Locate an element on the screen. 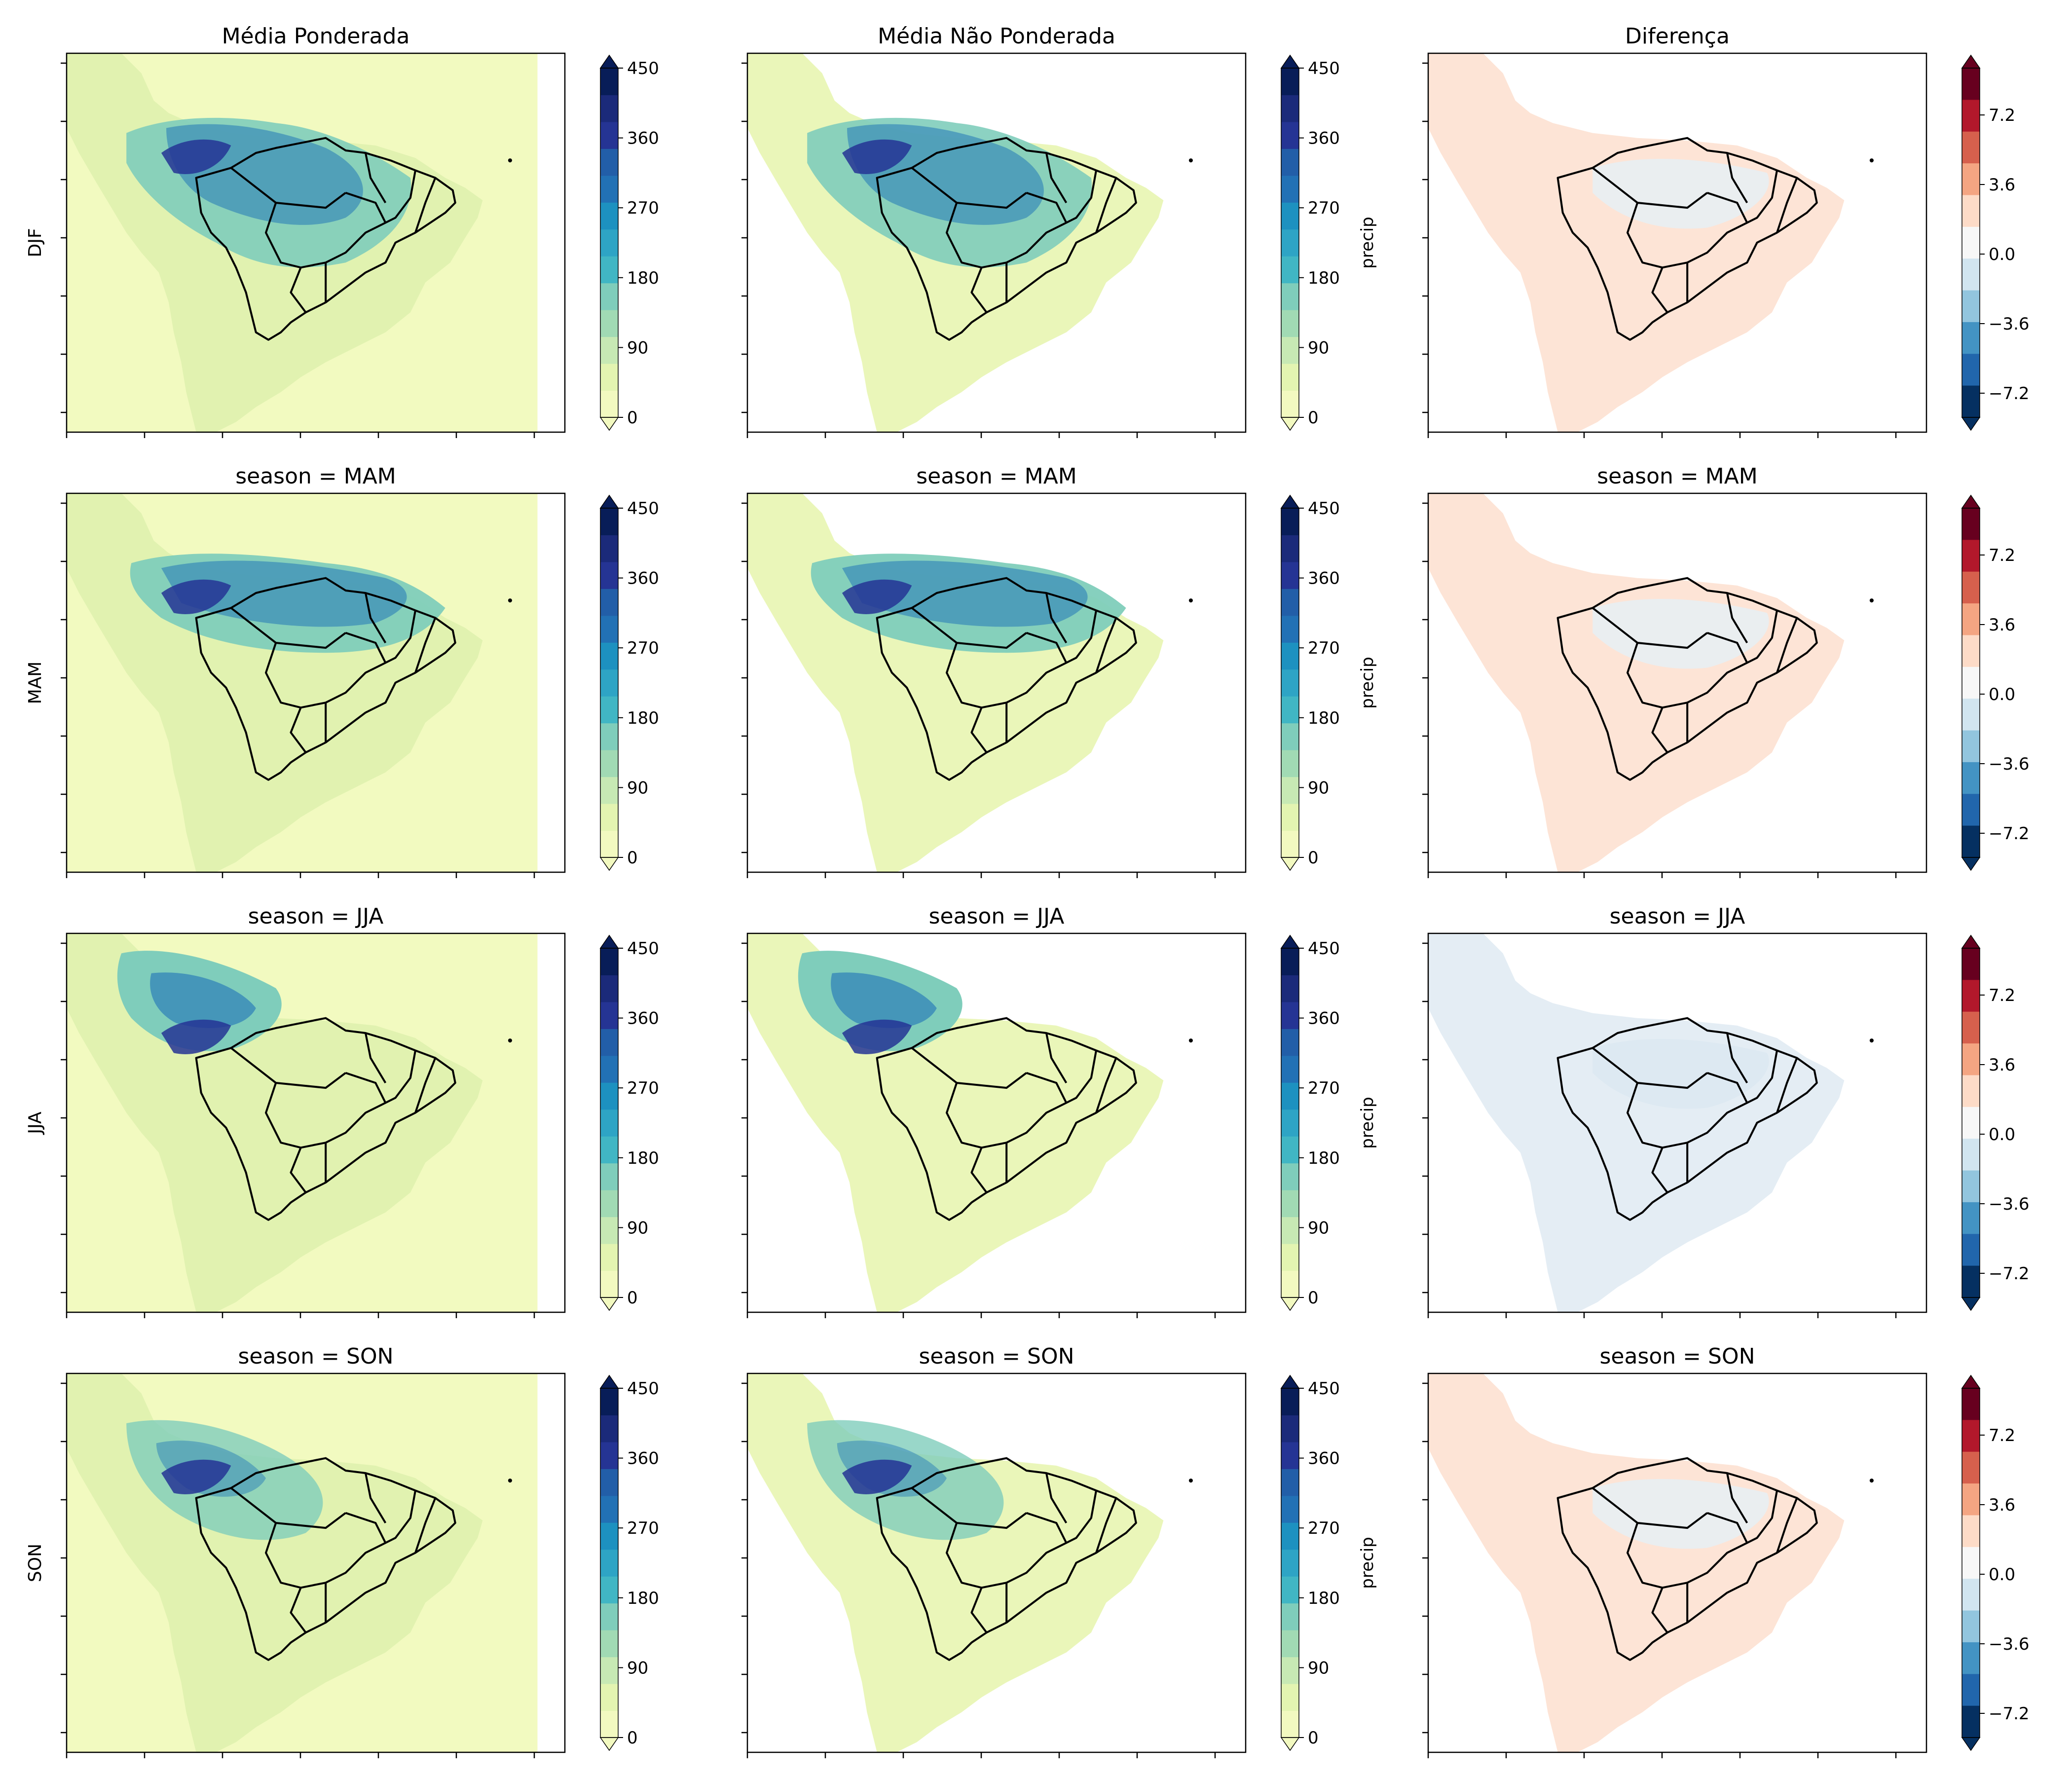 The height and width of the screenshot is (1776, 2072). row-label: SON is located at coordinates (35, 1563).